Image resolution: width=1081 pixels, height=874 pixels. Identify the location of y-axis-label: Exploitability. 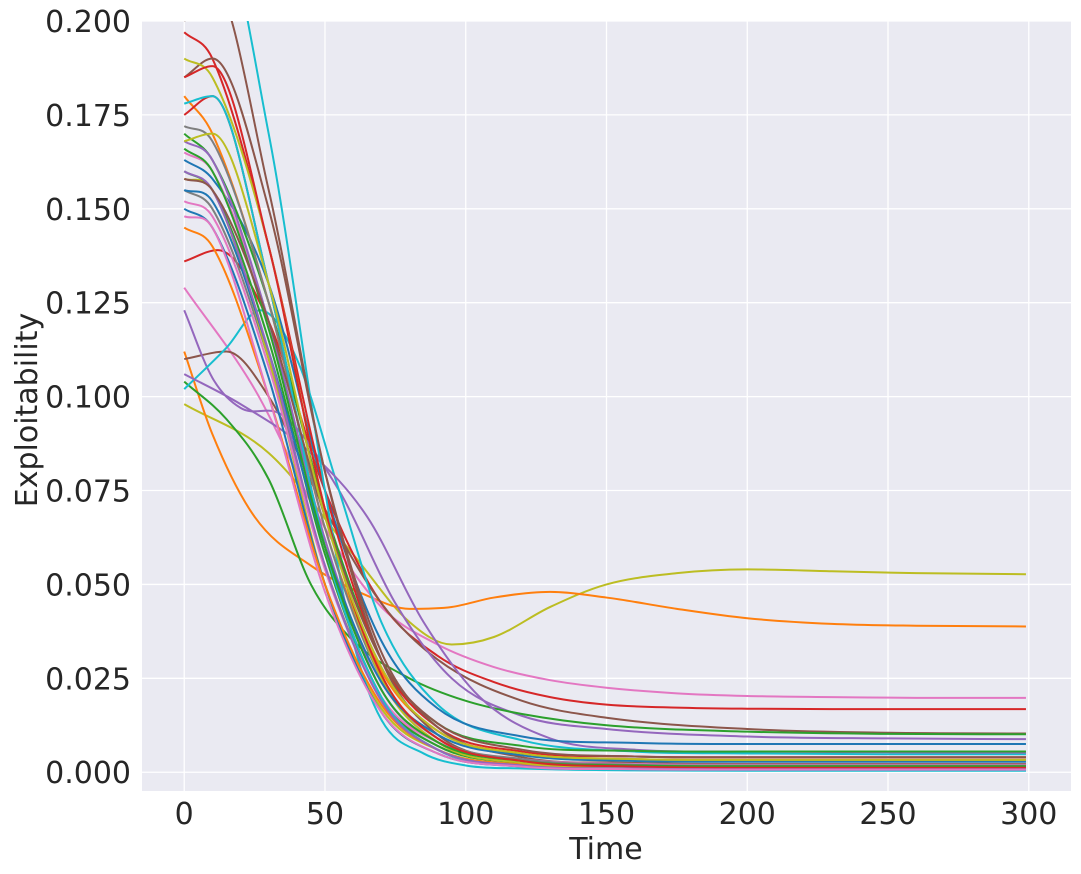
(27, 410).